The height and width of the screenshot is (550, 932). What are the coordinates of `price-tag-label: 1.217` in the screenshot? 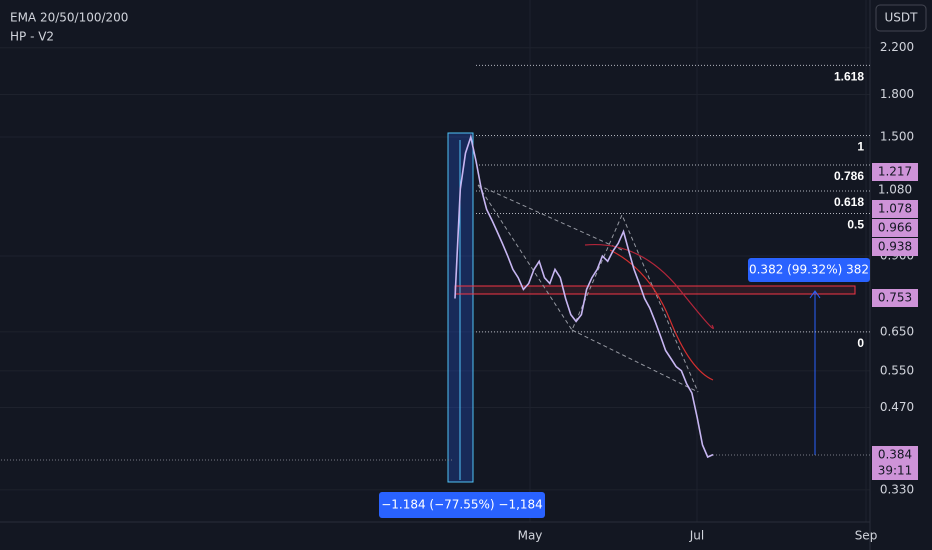 It's located at (895, 172).